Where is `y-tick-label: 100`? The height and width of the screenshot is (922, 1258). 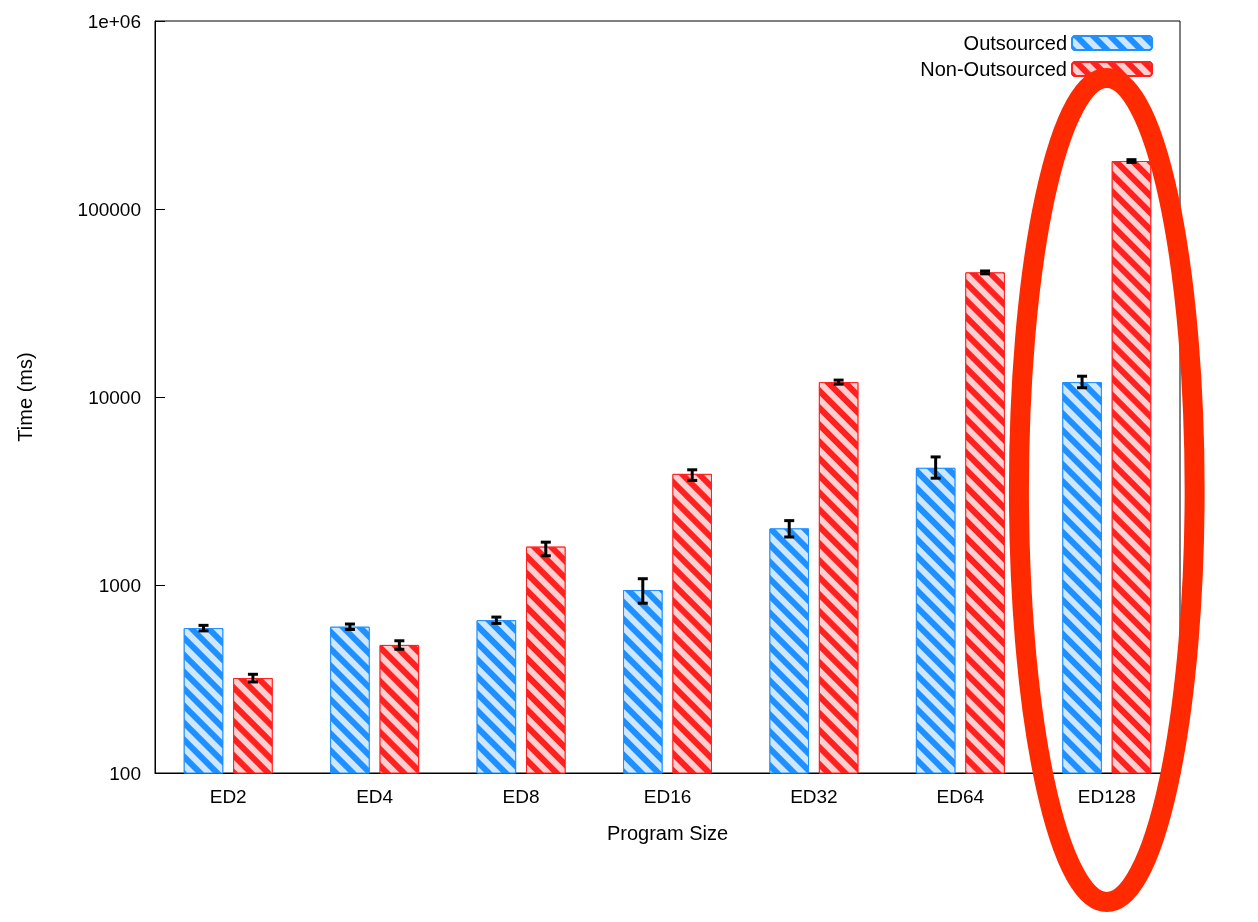
y-tick-label: 100 is located at coordinates (125, 773).